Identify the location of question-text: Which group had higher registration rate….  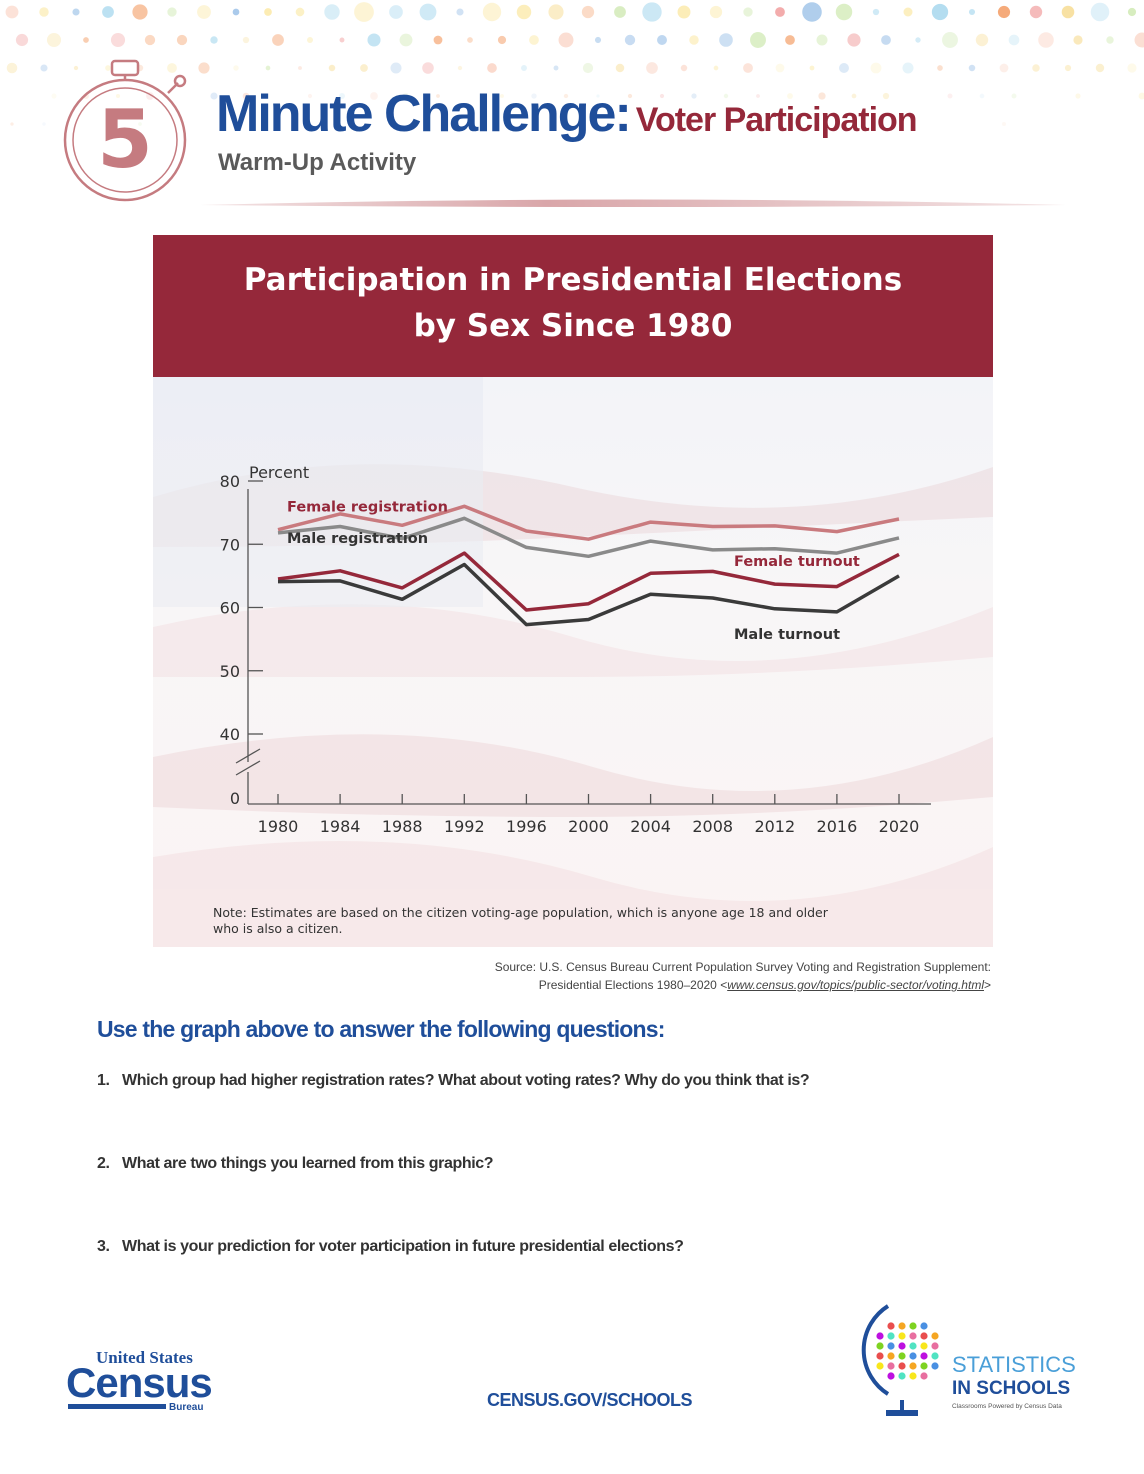
(466, 1080).